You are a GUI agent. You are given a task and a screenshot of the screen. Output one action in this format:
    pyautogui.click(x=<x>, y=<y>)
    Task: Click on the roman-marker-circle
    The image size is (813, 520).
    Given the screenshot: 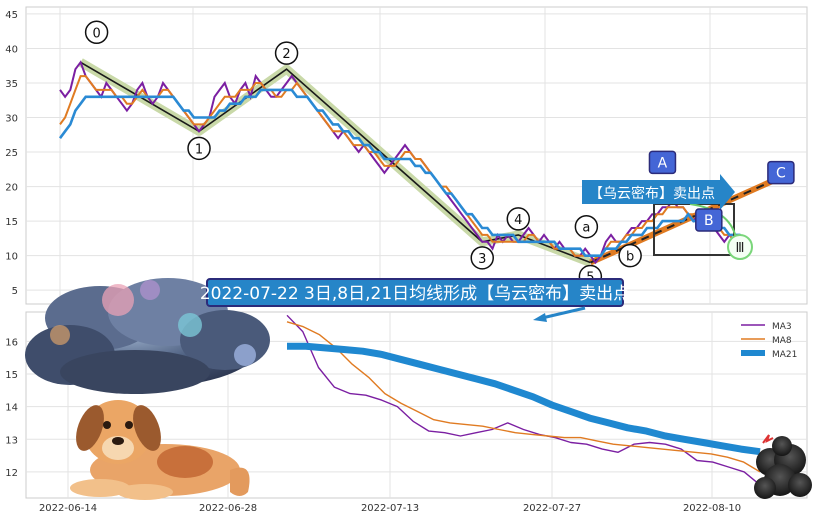 What is the action you would take?
    pyautogui.click(x=740, y=247)
    